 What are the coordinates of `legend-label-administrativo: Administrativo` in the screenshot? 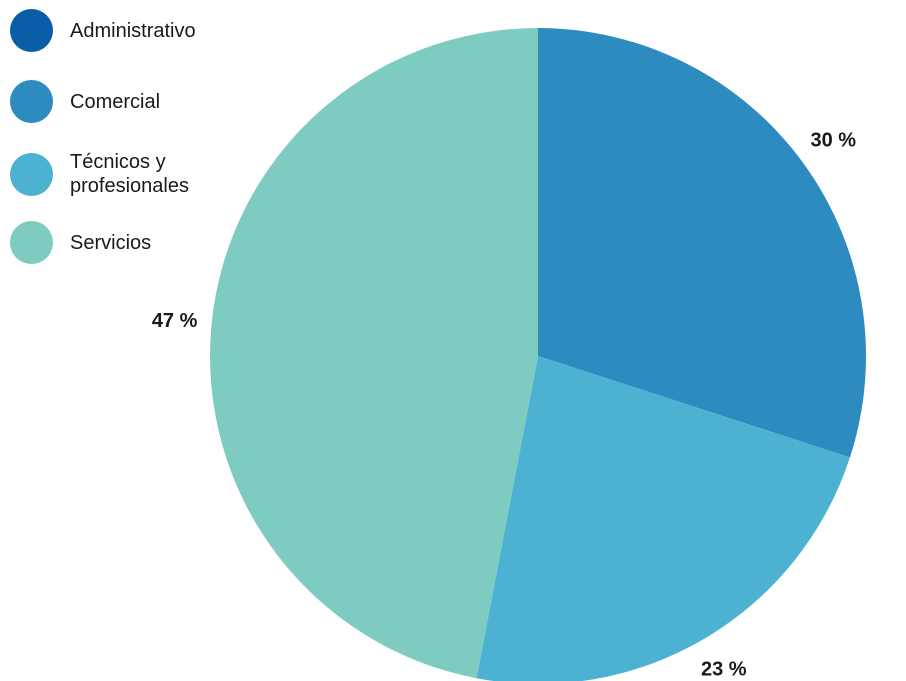 It's located at (133, 30).